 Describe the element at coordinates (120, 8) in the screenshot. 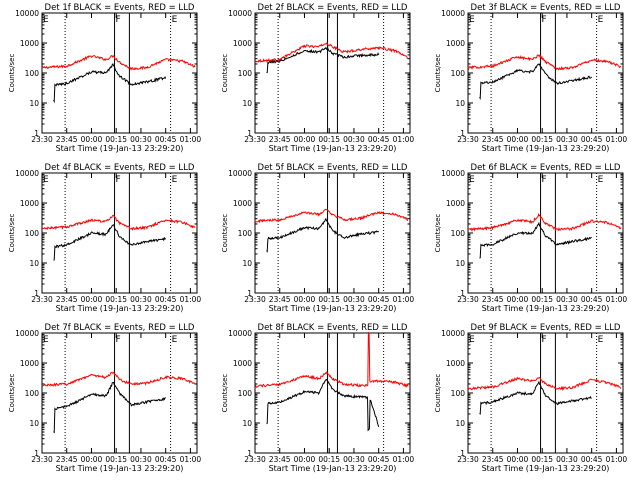

I see `panel-title: Det 1f BLACK = Events, RED = LLD` at that location.